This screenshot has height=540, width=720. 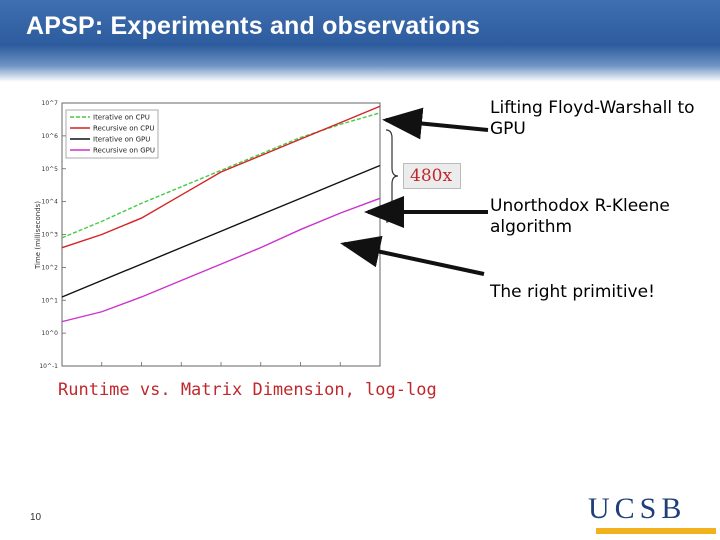 I want to click on y-ticks: 10^-1 10^0 10^1 10^2 10^3 10^4 10^5 10^6 10^7, so click(x=52, y=235).